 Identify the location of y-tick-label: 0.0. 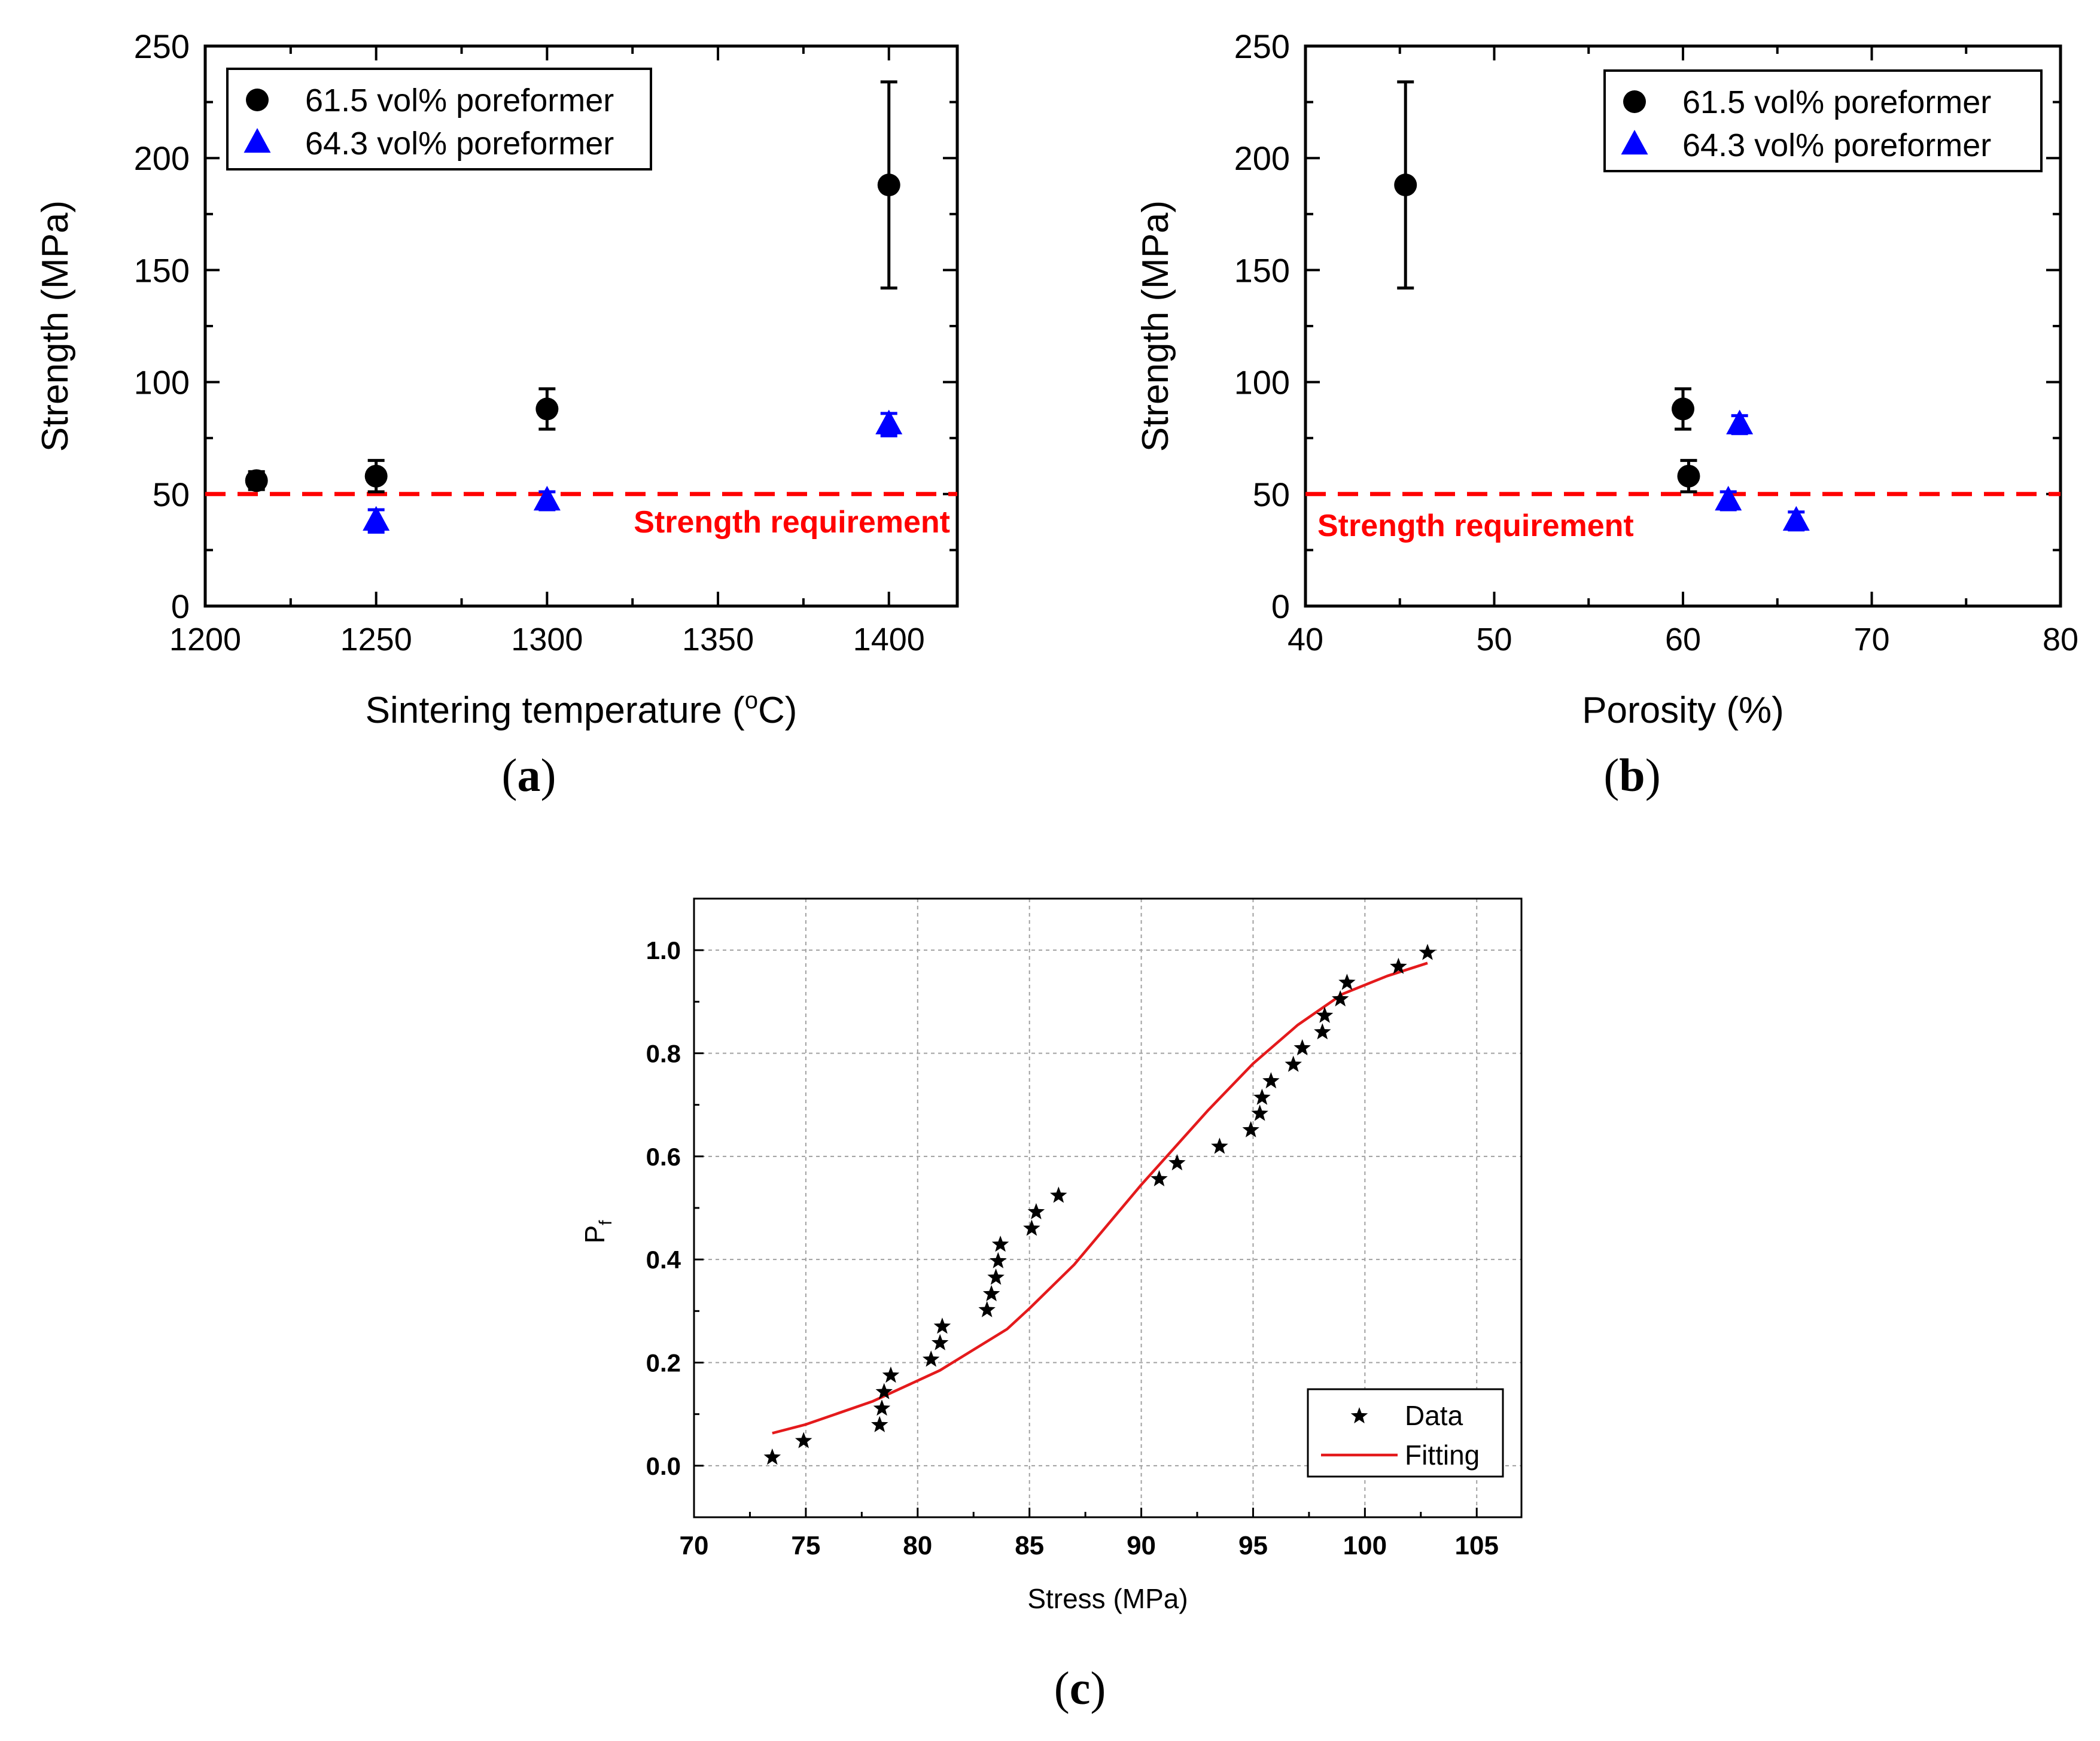
(663, 1466).